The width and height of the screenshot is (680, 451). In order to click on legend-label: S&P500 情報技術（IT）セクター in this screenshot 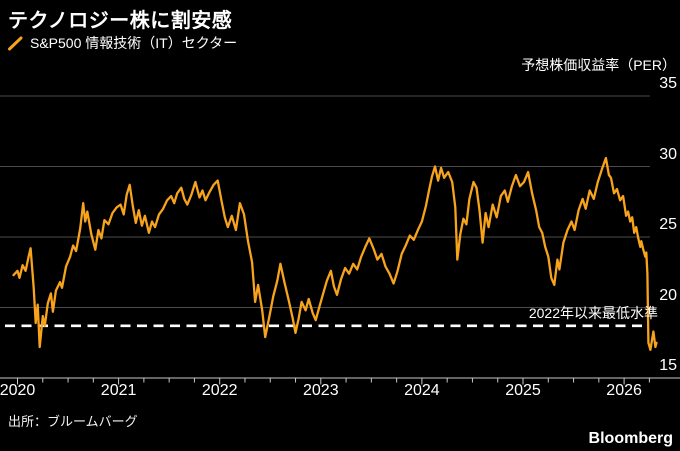, I will do `click(134, 43)`.